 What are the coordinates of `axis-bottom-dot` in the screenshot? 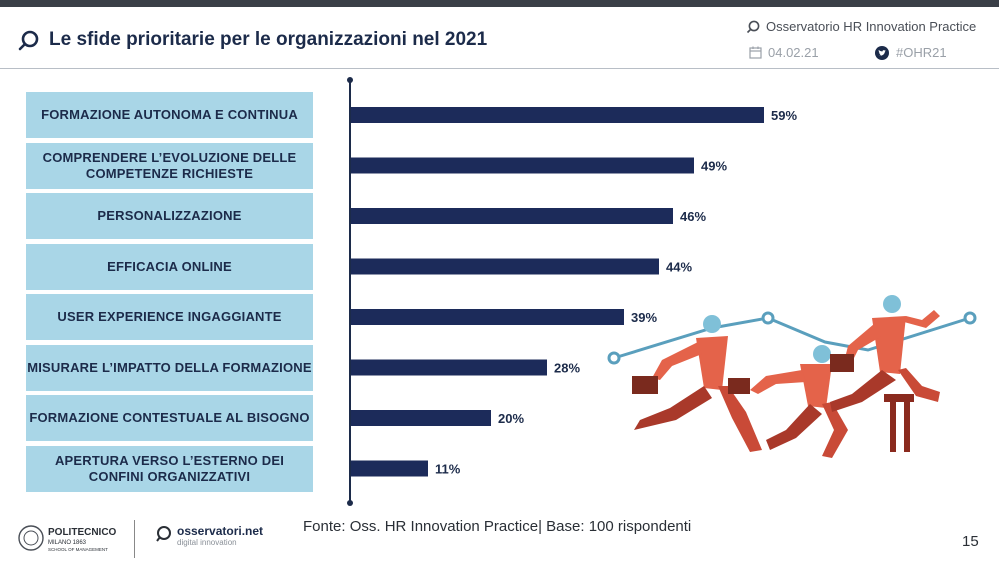 It's located at (350, 503).